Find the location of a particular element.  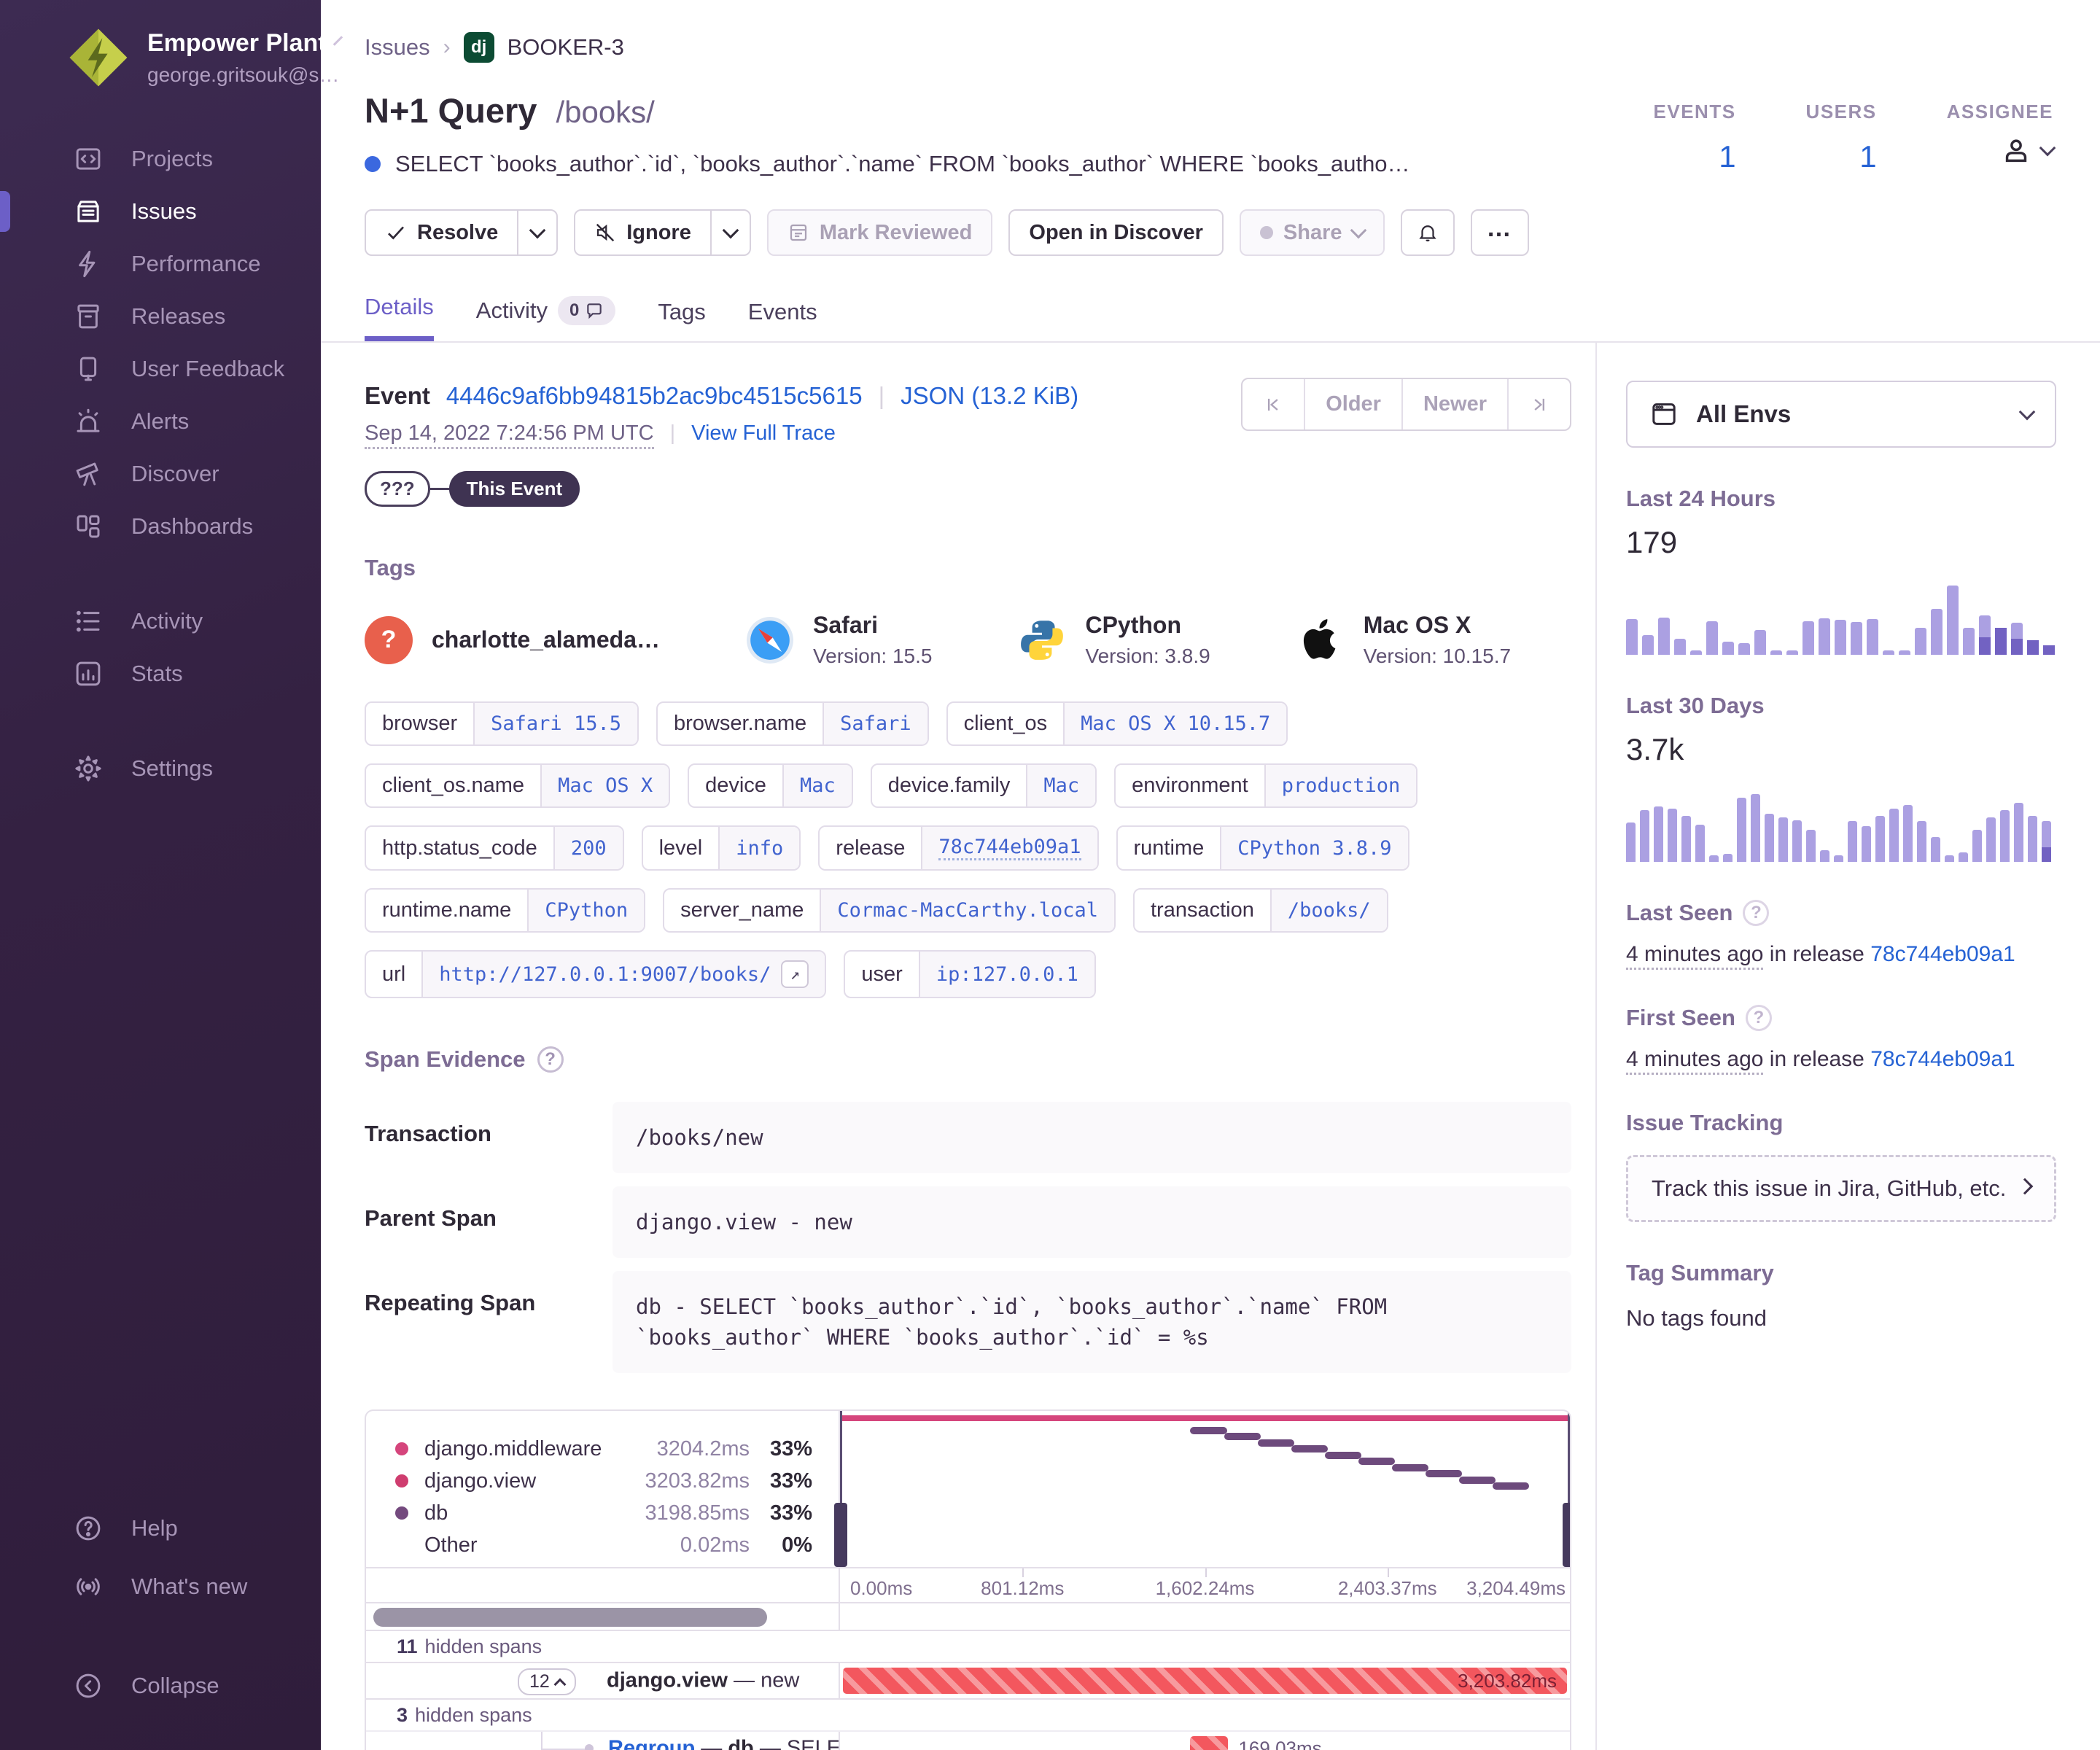

minimap-left-handle is located at coordinates (840, 1489).